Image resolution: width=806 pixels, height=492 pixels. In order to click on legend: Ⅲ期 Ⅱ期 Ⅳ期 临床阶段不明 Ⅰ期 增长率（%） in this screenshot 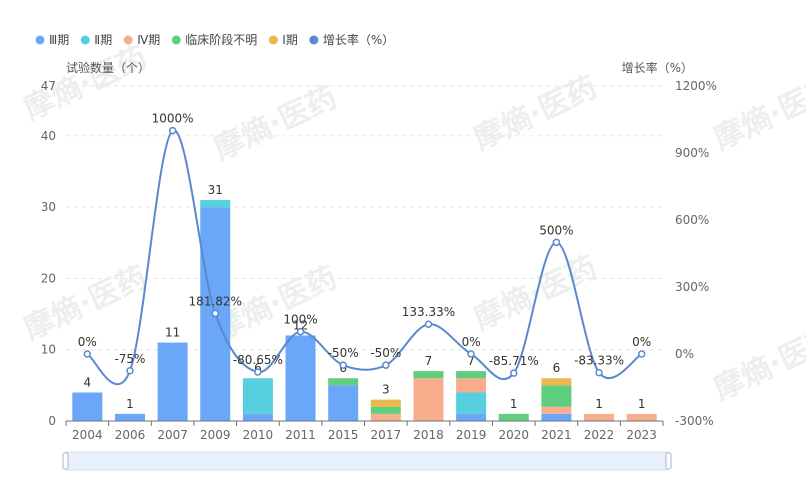, I will do `click(215, 39)`.